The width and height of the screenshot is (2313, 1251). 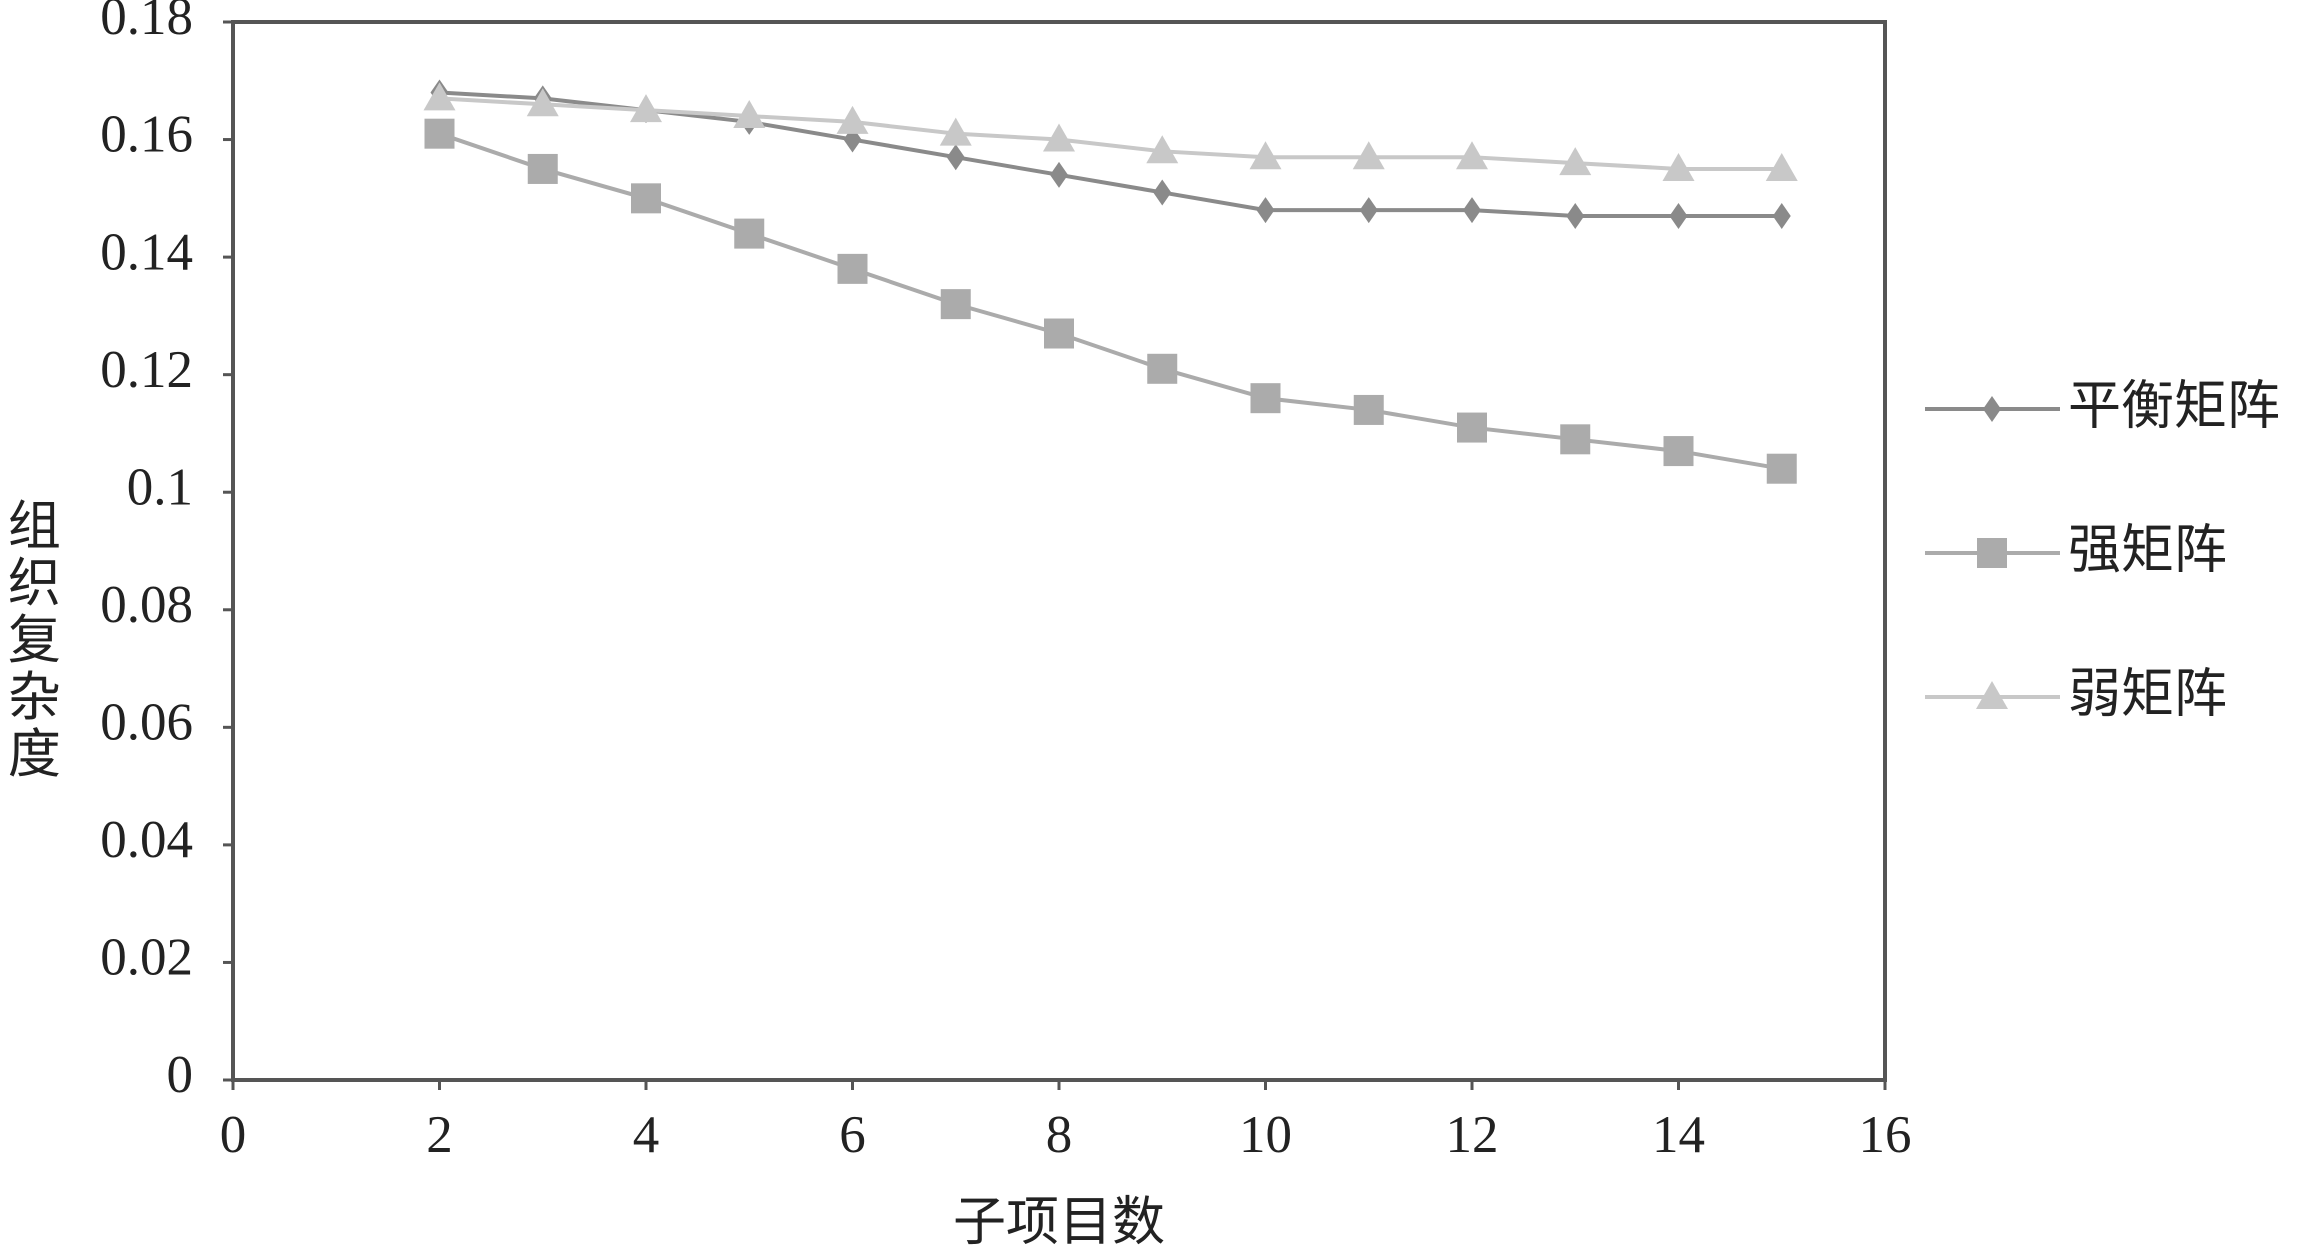 I want to click on legend-label: 强矩阵, so click(x=2147, y=550).